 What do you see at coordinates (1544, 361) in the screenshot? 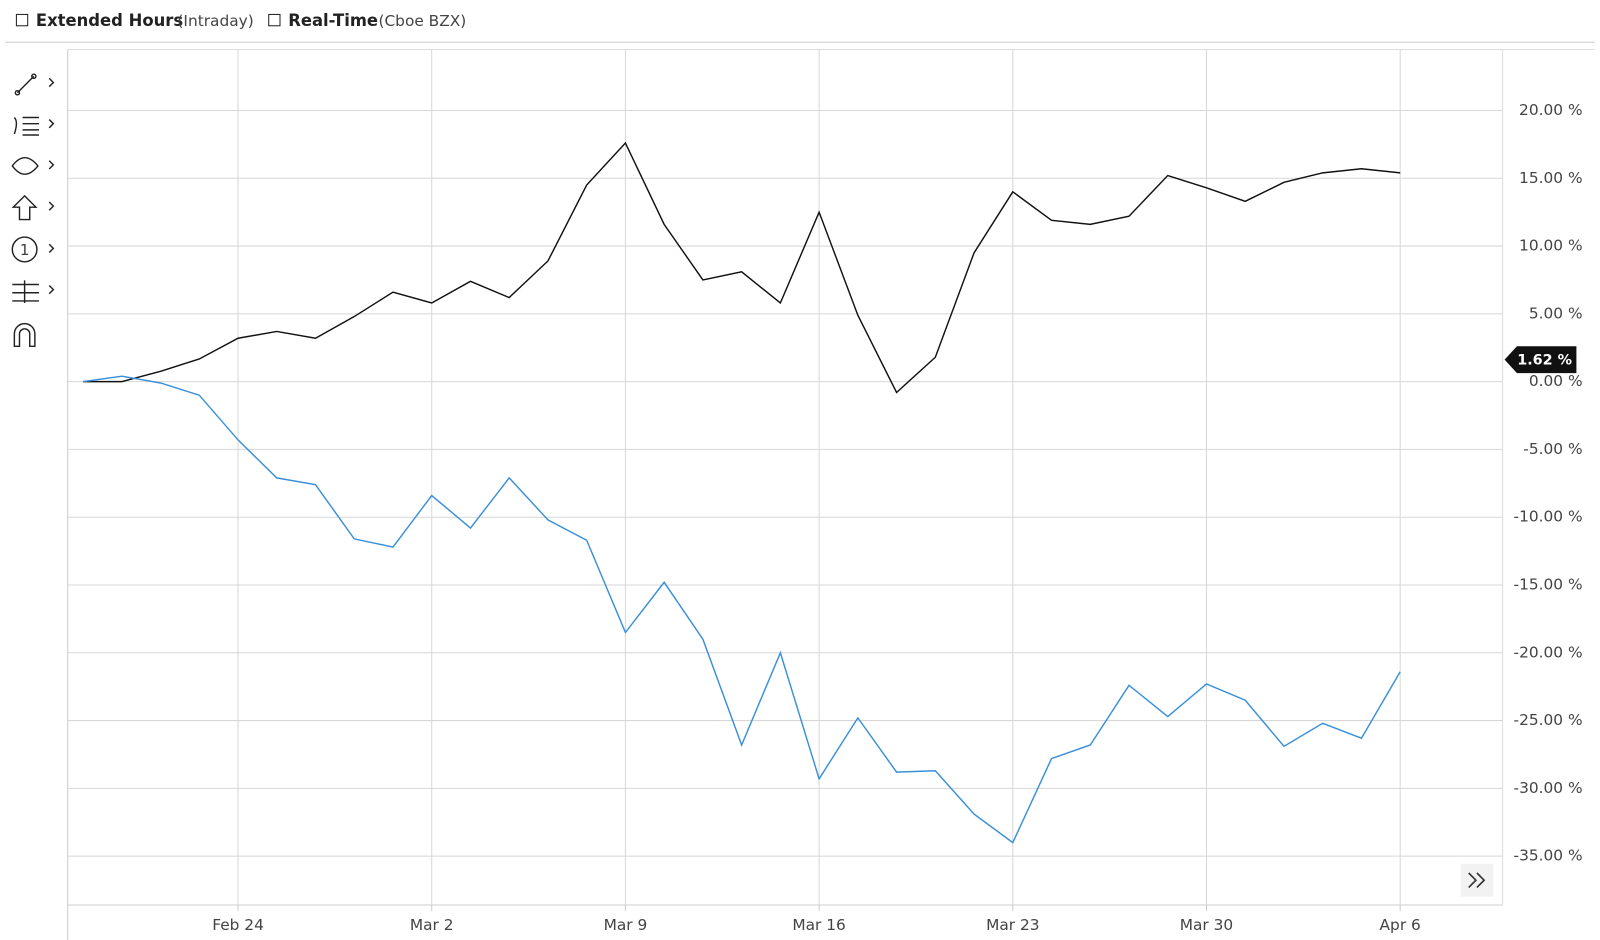
I see `current-label: 1.62 %` at bounding box center [1544, 361].